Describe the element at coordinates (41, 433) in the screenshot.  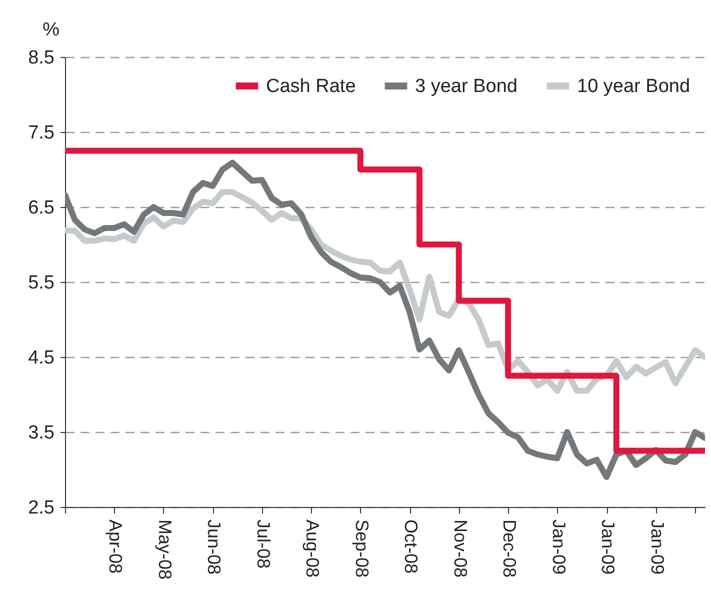
I see `y-tick-label: 3.5` at that location.